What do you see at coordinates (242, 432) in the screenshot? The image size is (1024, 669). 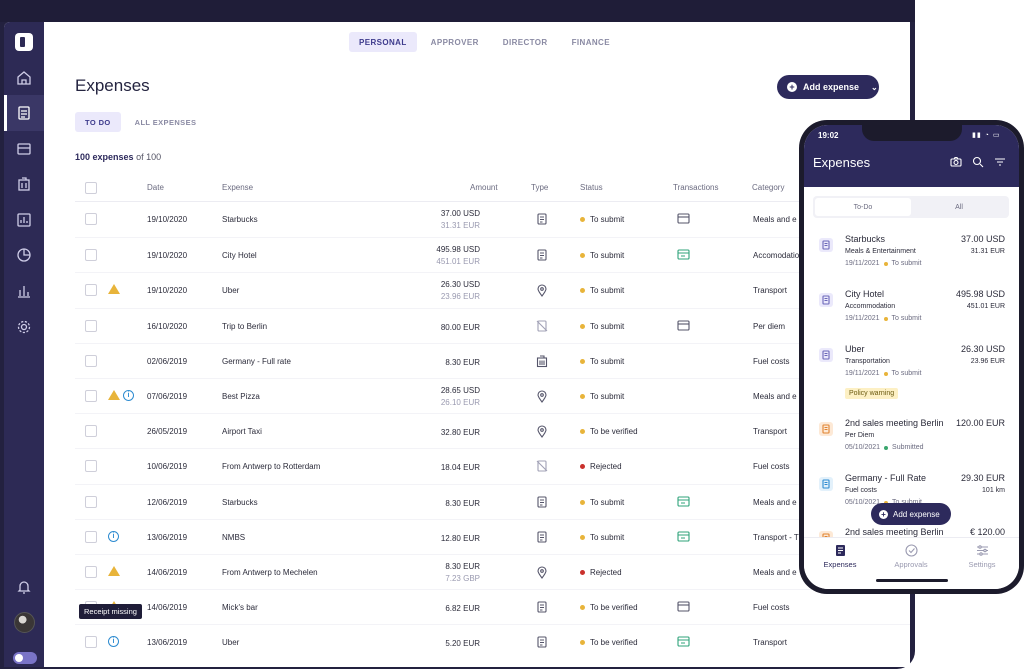 I see `row-expense: Airport Taxi` at bounding box center [242, 432].